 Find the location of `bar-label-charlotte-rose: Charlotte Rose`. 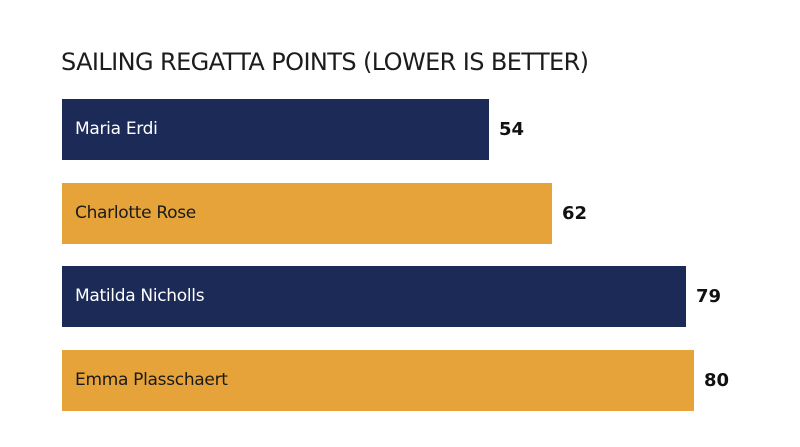

bar-label-charlotte-rose: Charlotte Rose is located at coordinates (135, 213).